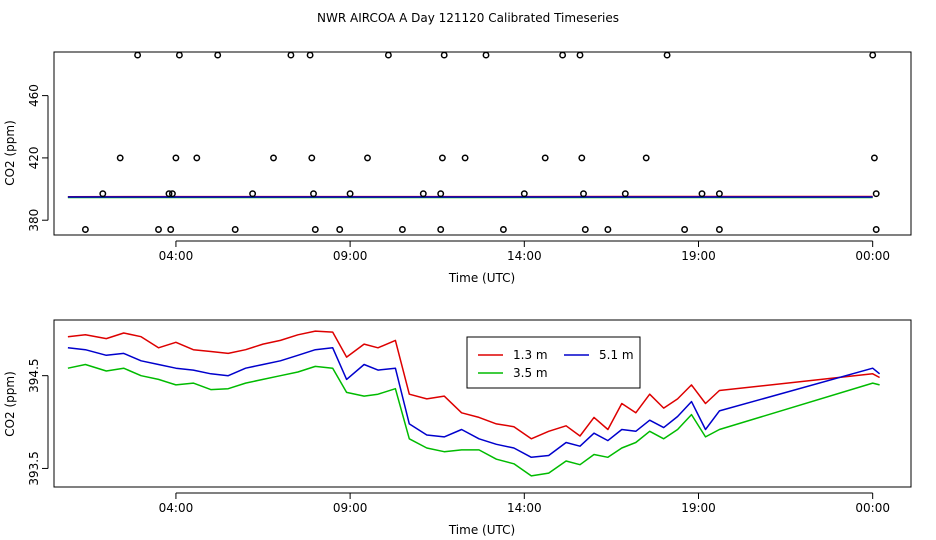  I want to click on top-x-tick-label-09-00: 09:00, so click(350, 256).